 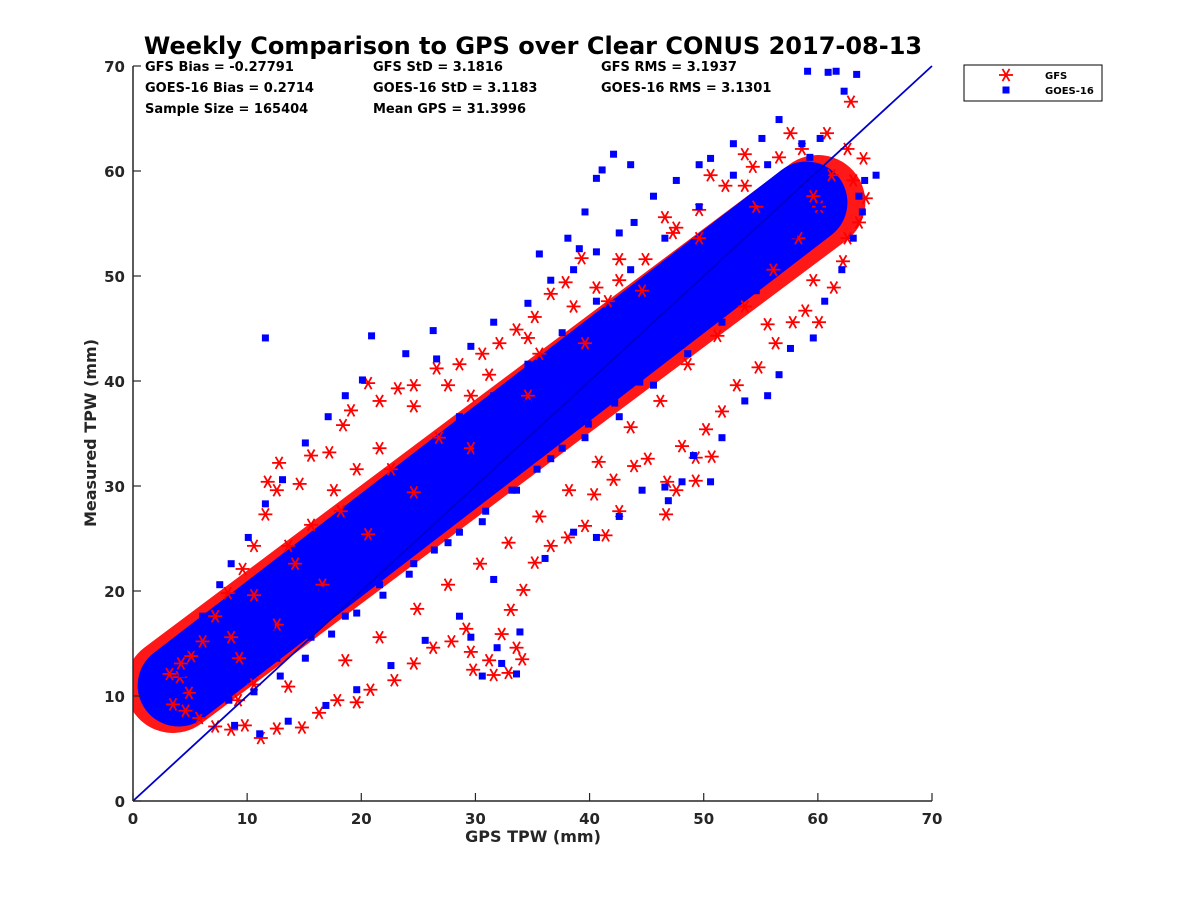 I want to click on x-tick-label: 10, so click(x=247, y=819).